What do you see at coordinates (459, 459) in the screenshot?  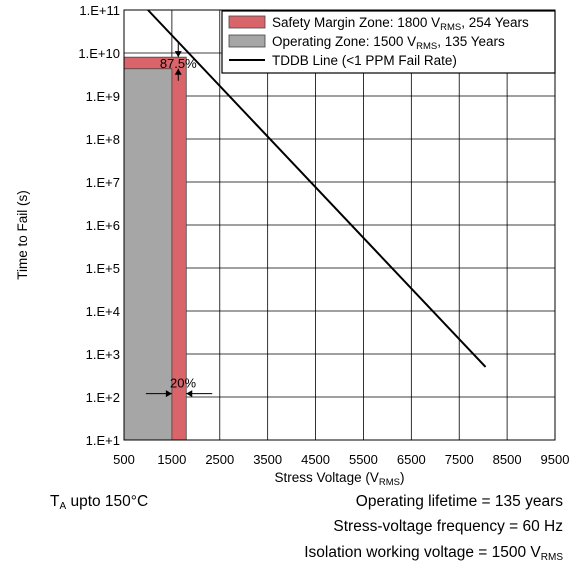 I see `x-tick-label-7500: 7500` at bounding box center [459, 459].